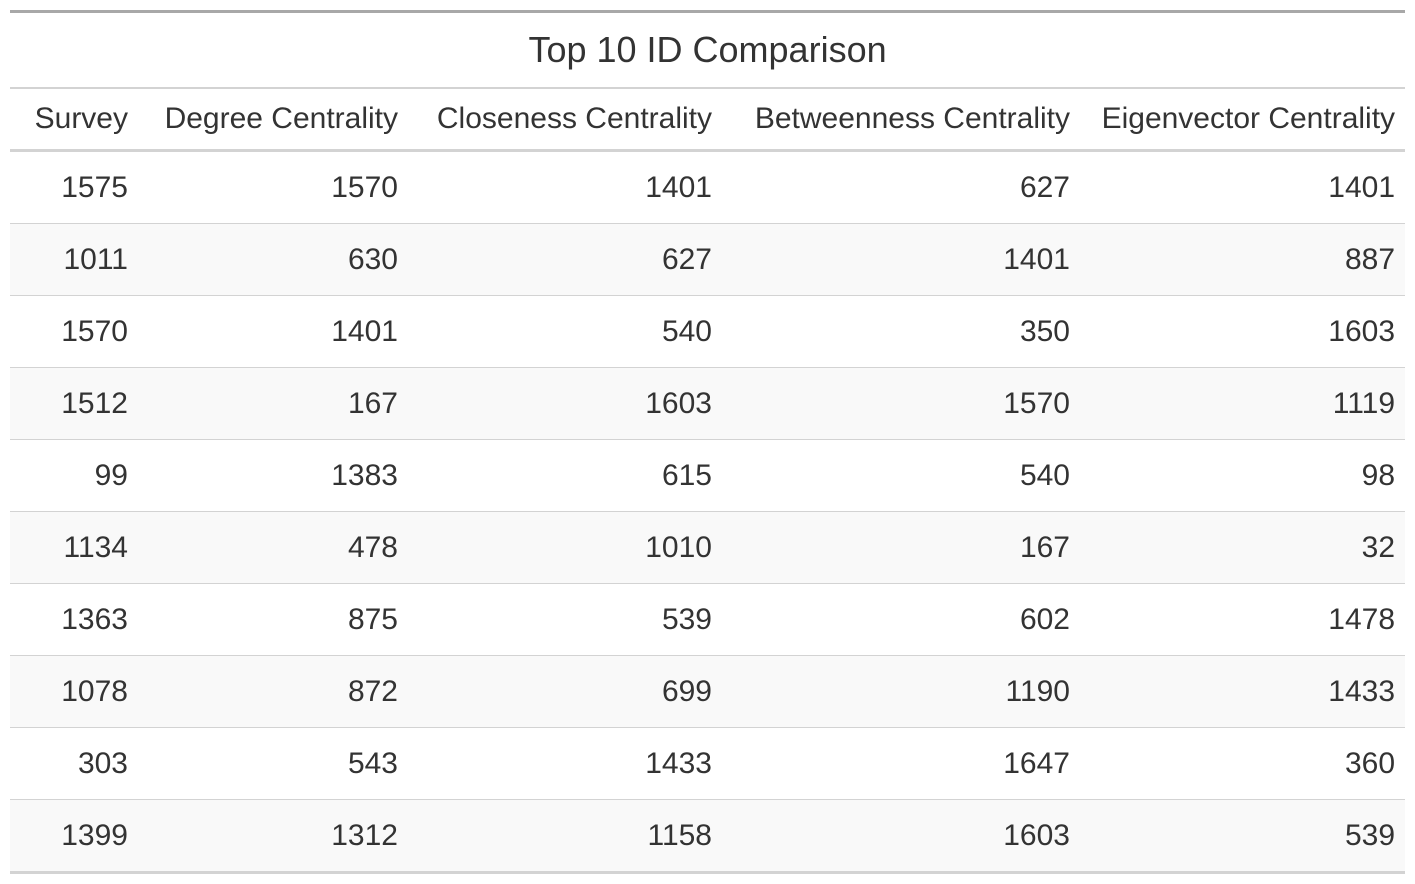  What do you see at coordinates (565, 187) in the screenshot?
I see `cell-closeness-centrality: 1401` at bounding box center [565, 187].